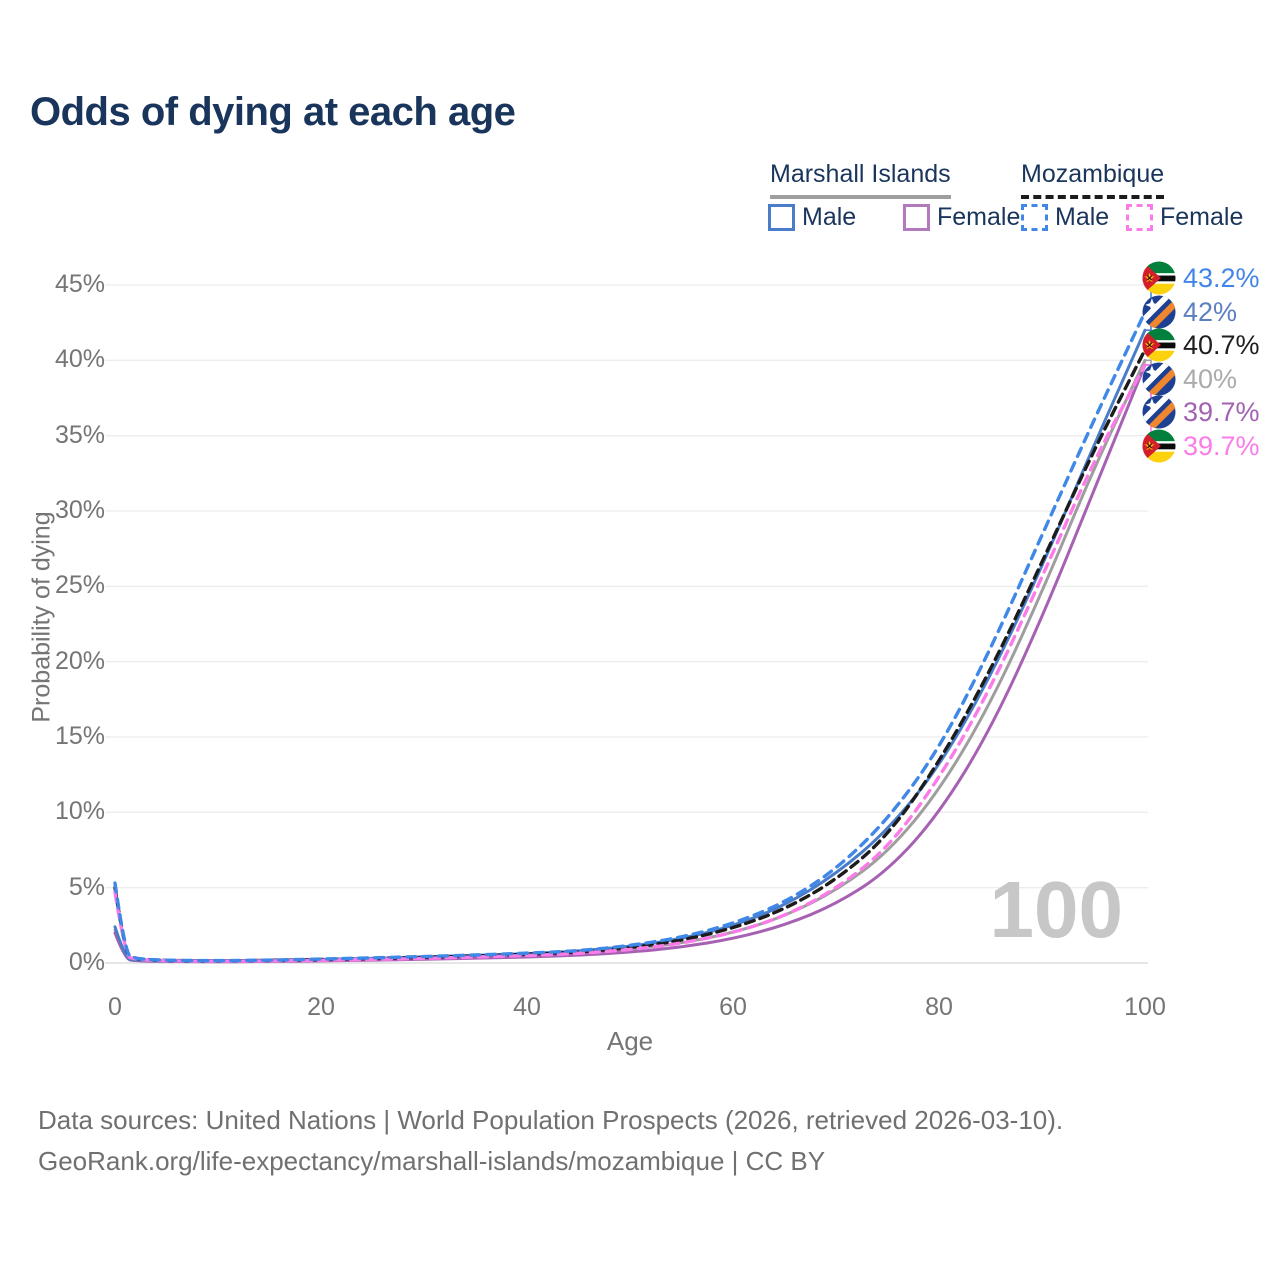 This screenshot has height=1280, width=1280. What do you see at coordinates (1145, 1007) in the screenshot?
I see `x-tick-100: 100` at bounding box center [1145, 1007].